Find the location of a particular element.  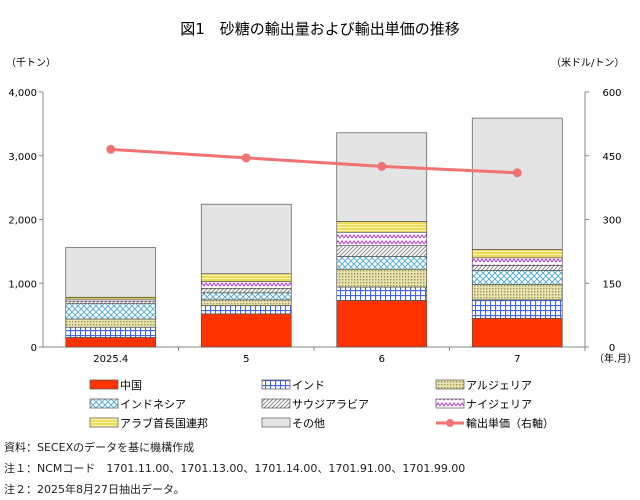

legend-label: 輸出単価（右軸） is located at coordinates (510, 423).